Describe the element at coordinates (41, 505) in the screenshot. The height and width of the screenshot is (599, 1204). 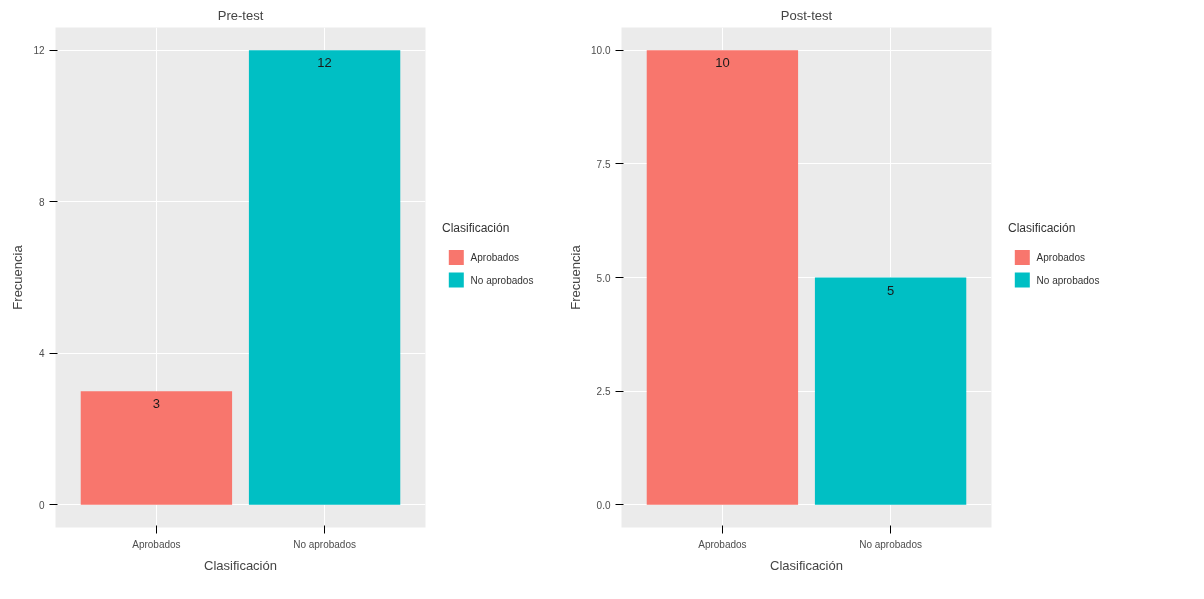
I see `y-tick-label: 0` at that location.